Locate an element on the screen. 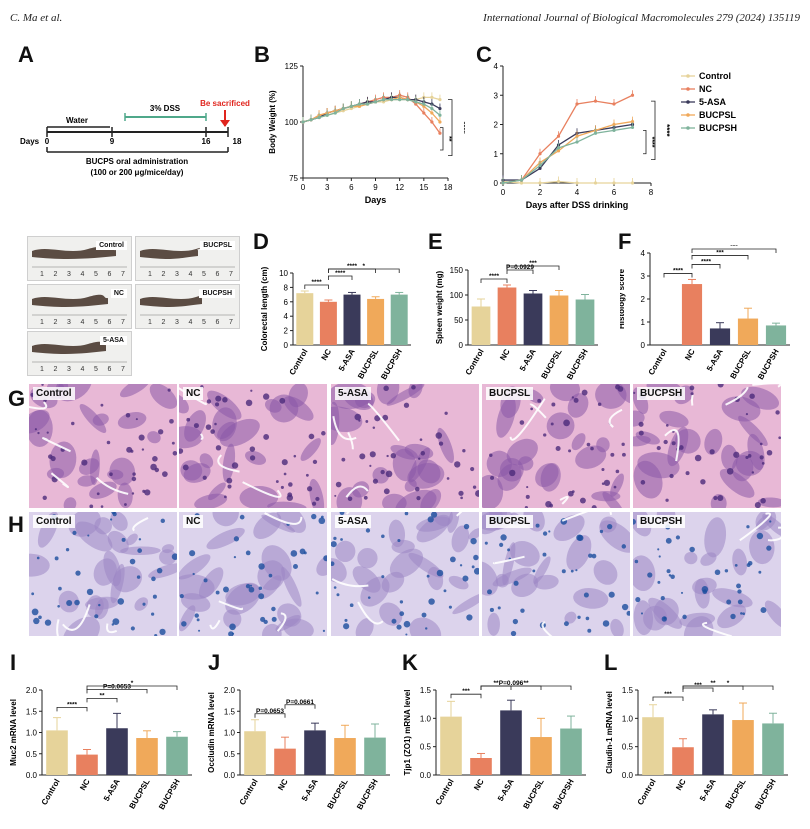 This screenshot has width=810, height=829. x-tick-label: BUCPSL is located at coordinates (337, 793).